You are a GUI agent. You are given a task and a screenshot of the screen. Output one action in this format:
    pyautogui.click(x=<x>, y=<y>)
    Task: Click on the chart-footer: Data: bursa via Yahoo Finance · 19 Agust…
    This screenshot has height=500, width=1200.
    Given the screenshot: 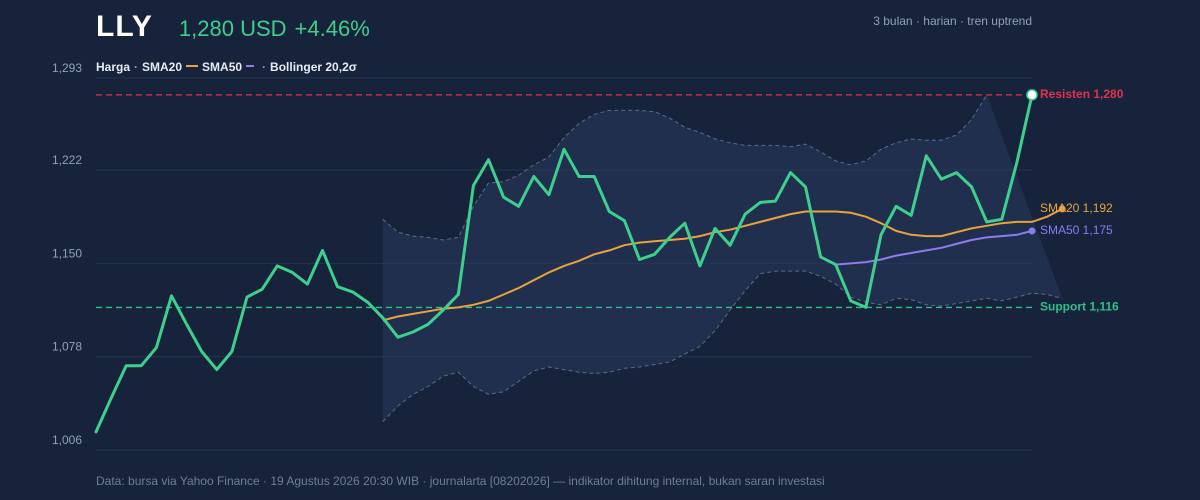 What is the action you would take?
    pyautogui.click(x=460, y=481)
    